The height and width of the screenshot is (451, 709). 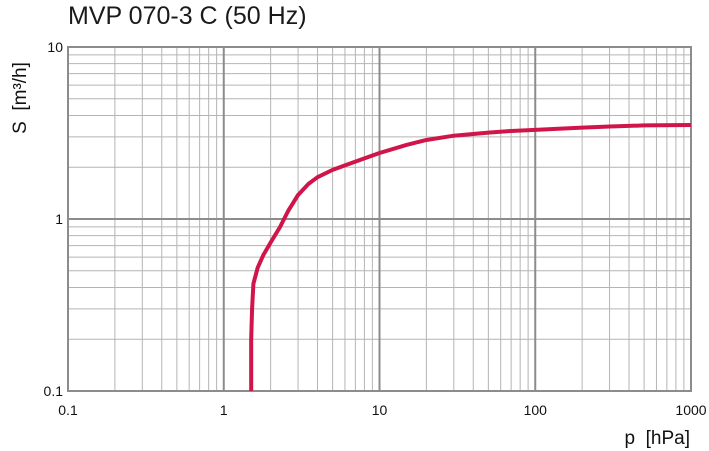 What do you see at coordinates (59, 219) in the screenshot?
I see `y-tick-label: 1` at bounding box center [59, 219].